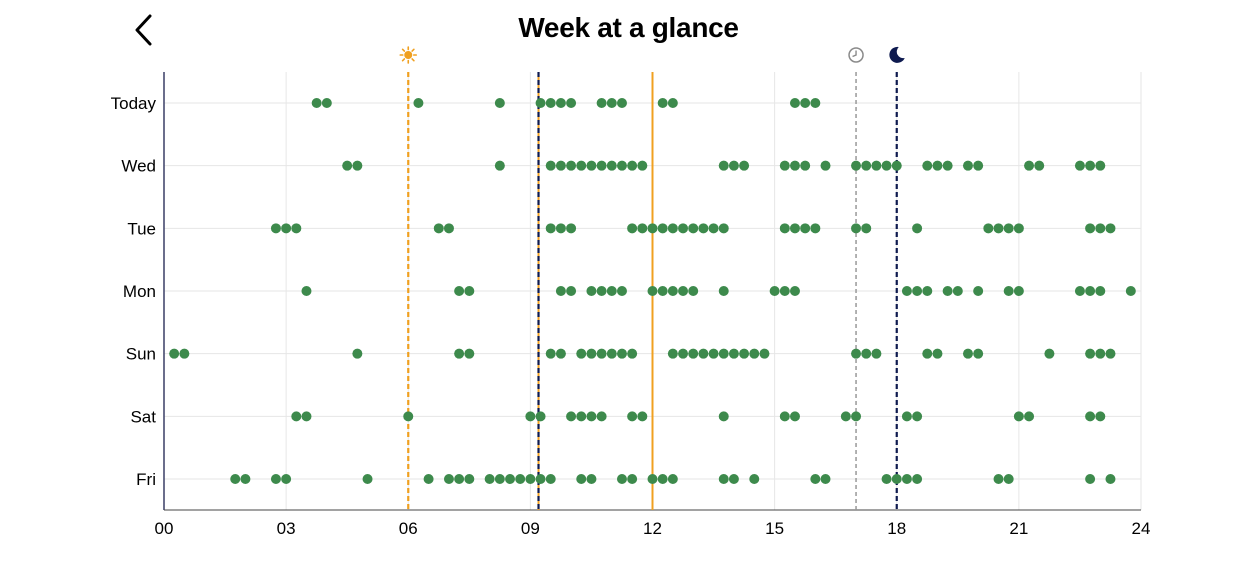 This screenshot has width=1257, height=578. Describe the element at coordinates (138, 166) in the screenshot. I see `y-category-label: Wed` at that location.